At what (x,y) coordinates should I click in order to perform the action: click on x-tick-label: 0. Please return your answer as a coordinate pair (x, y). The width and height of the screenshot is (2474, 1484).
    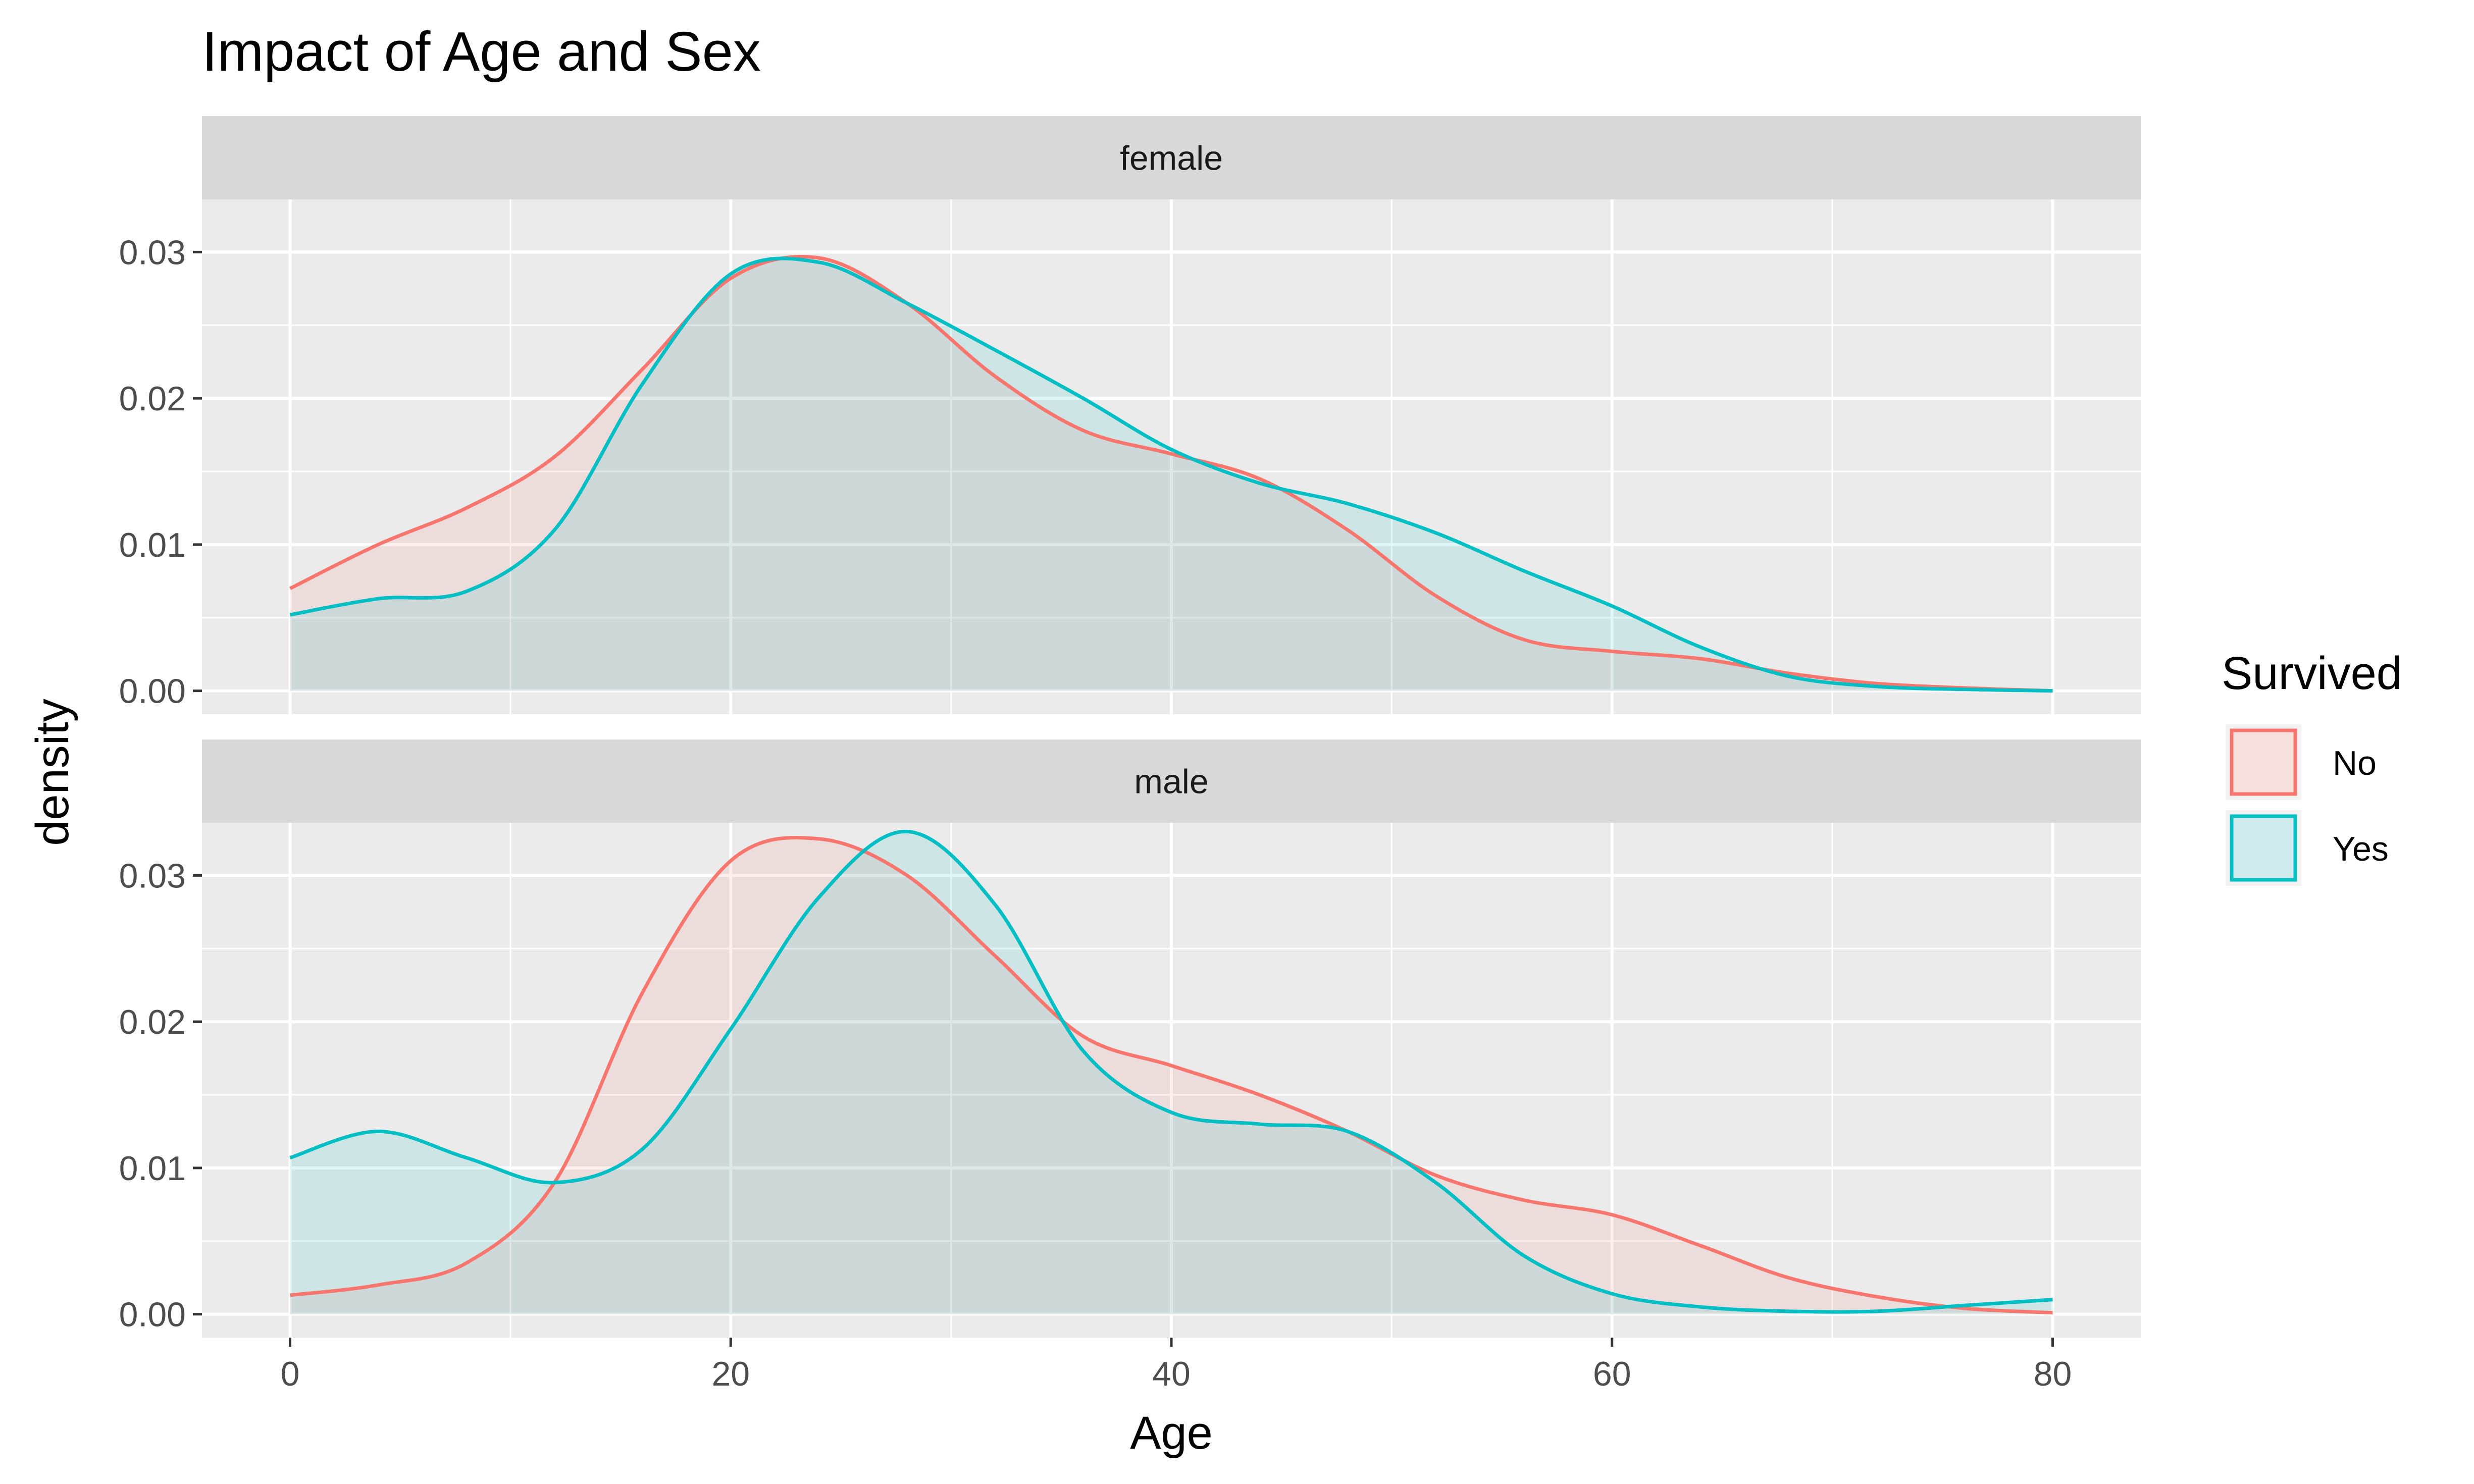
    Looking at the image, I should click on (290, 1374).